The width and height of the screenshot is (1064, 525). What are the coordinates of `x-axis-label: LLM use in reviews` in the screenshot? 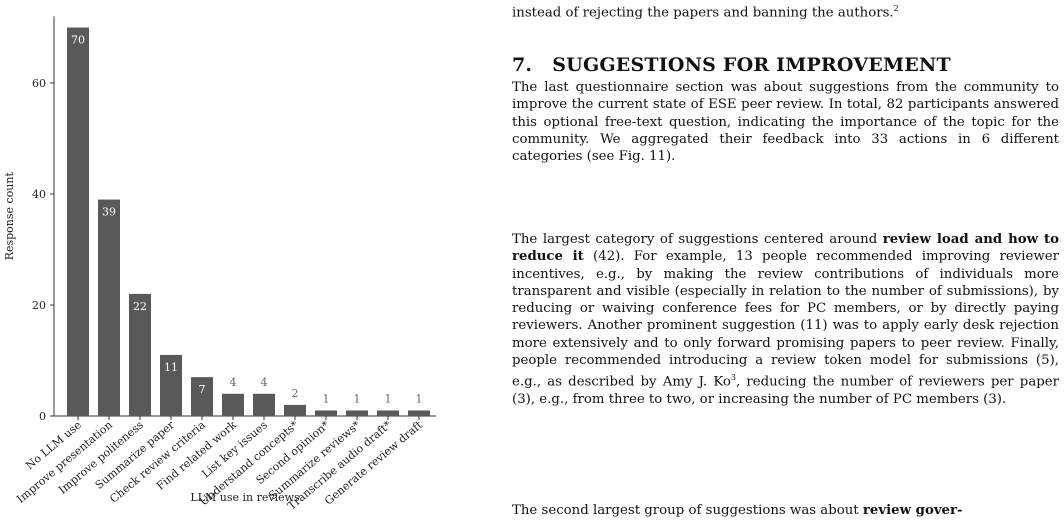 It's located at (245, 497).